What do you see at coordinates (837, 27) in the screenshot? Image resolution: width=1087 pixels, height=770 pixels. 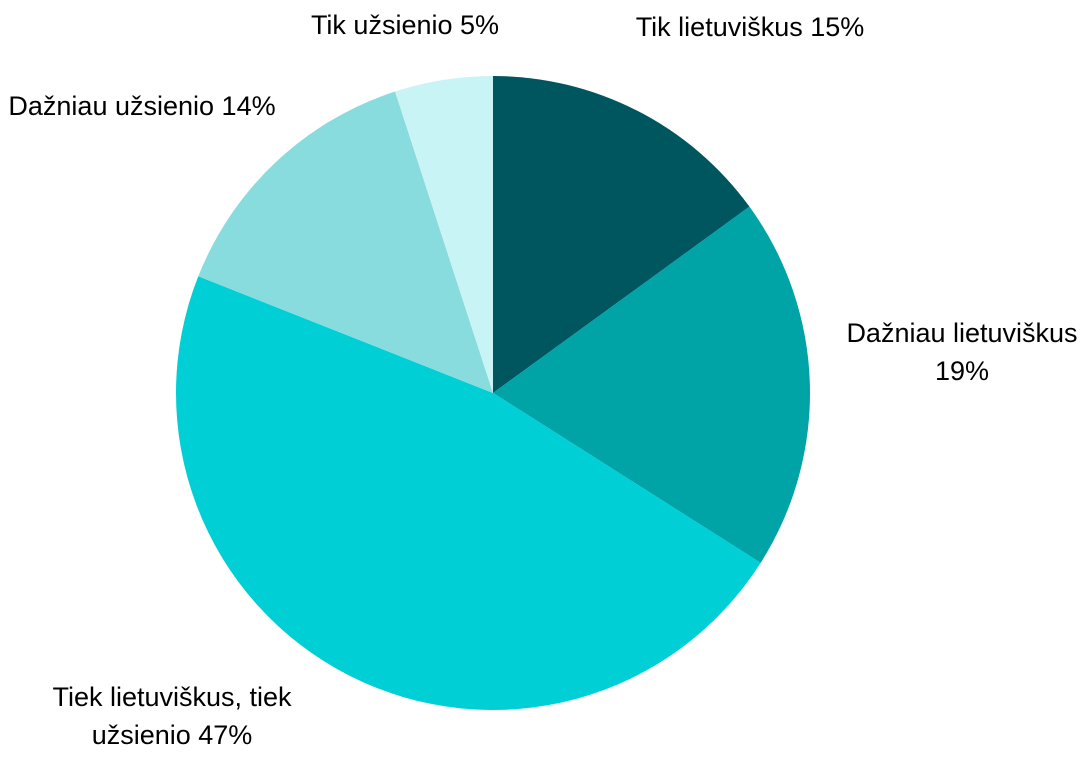 I see `value-label: 15%` at bounding box center [837, 27].